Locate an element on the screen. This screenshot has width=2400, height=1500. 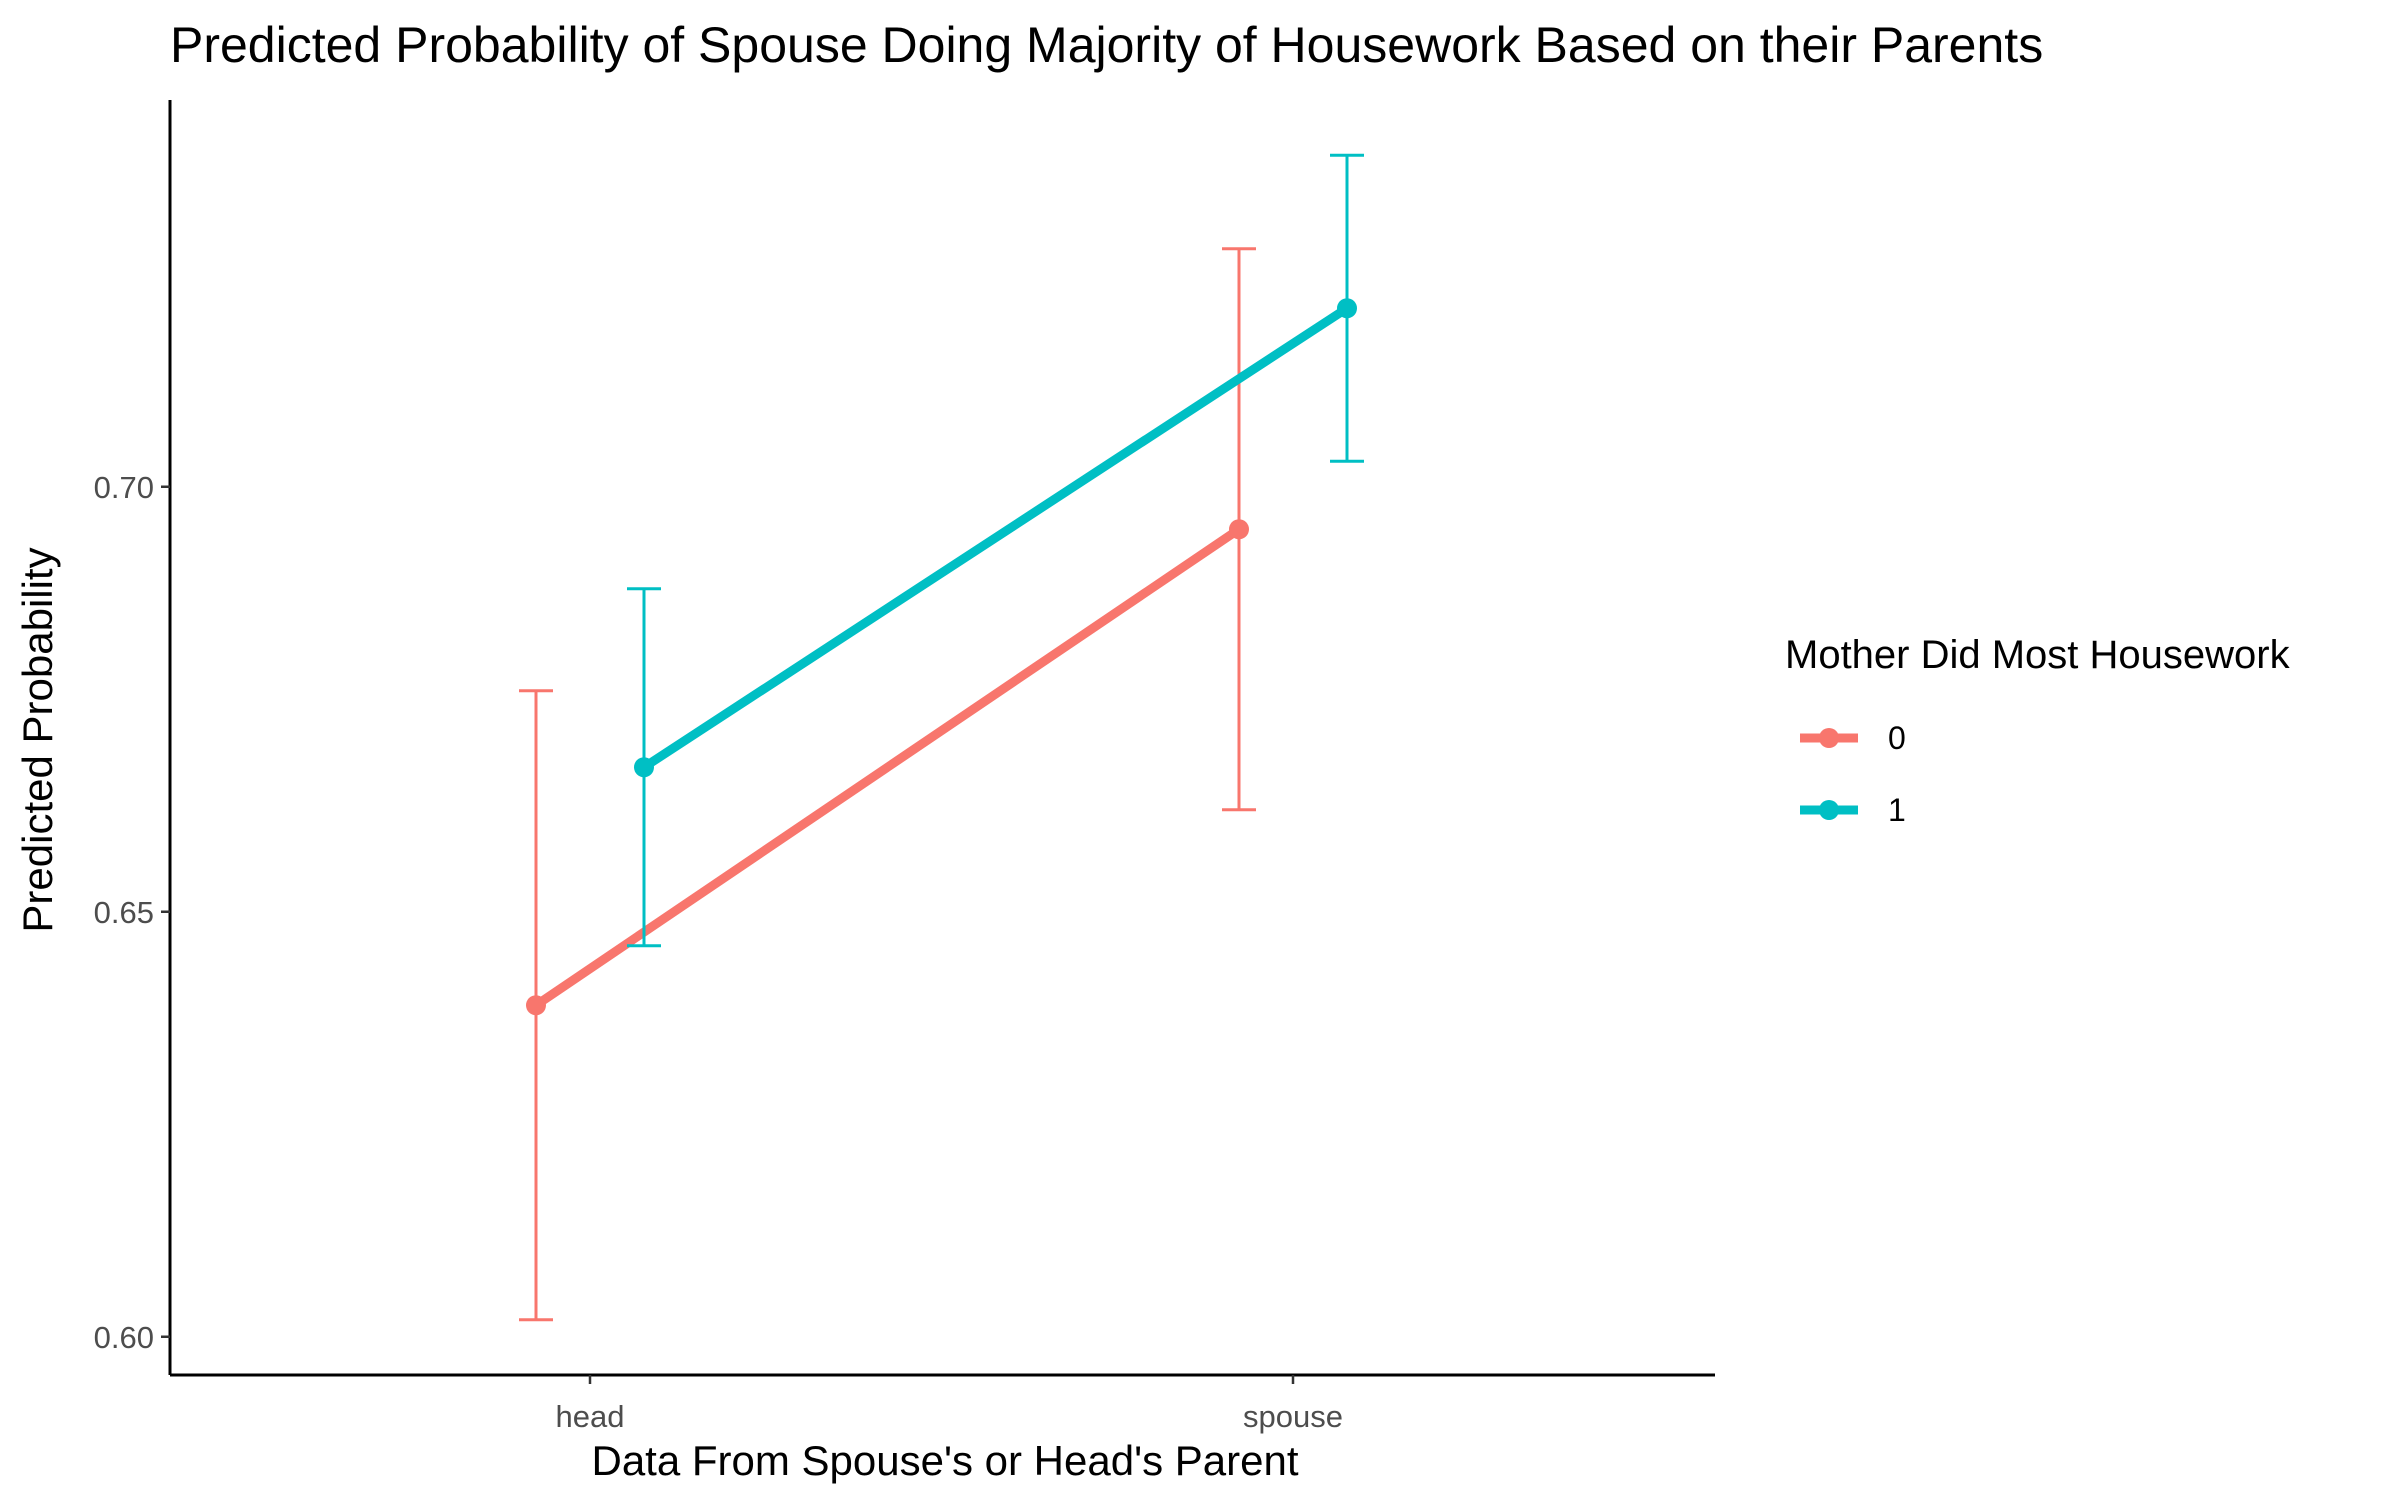
x-axis-title: Data From Spouse's or Head's Parent is located at coordinates (944, 1460).